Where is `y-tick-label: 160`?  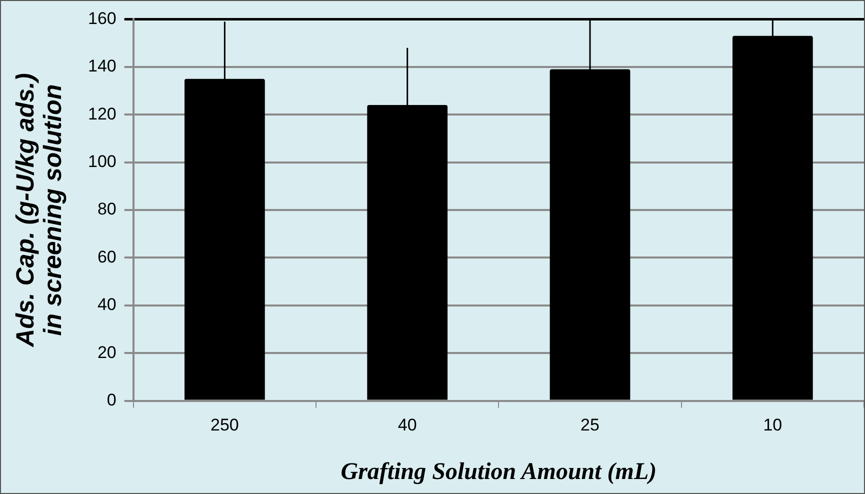 y-tick-label: 160 is located at coordinates (102, 18).